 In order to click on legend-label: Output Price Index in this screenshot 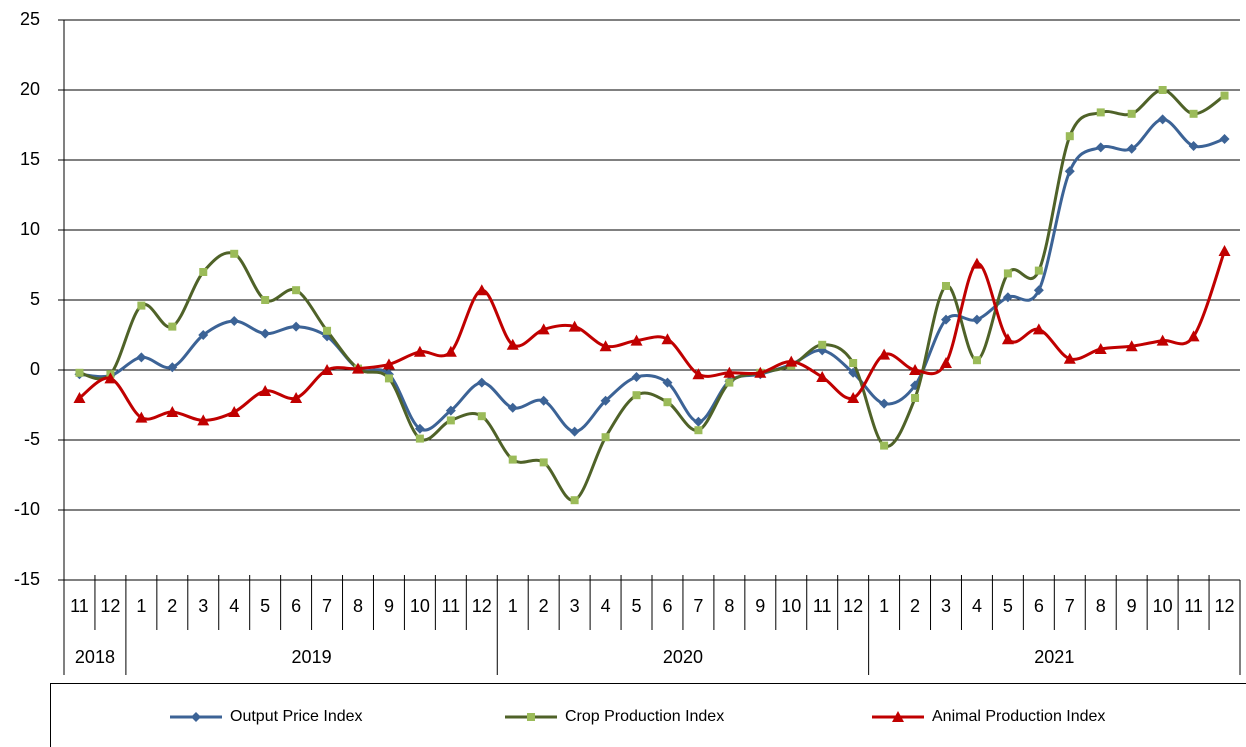, I will do `click(296, 716)`.